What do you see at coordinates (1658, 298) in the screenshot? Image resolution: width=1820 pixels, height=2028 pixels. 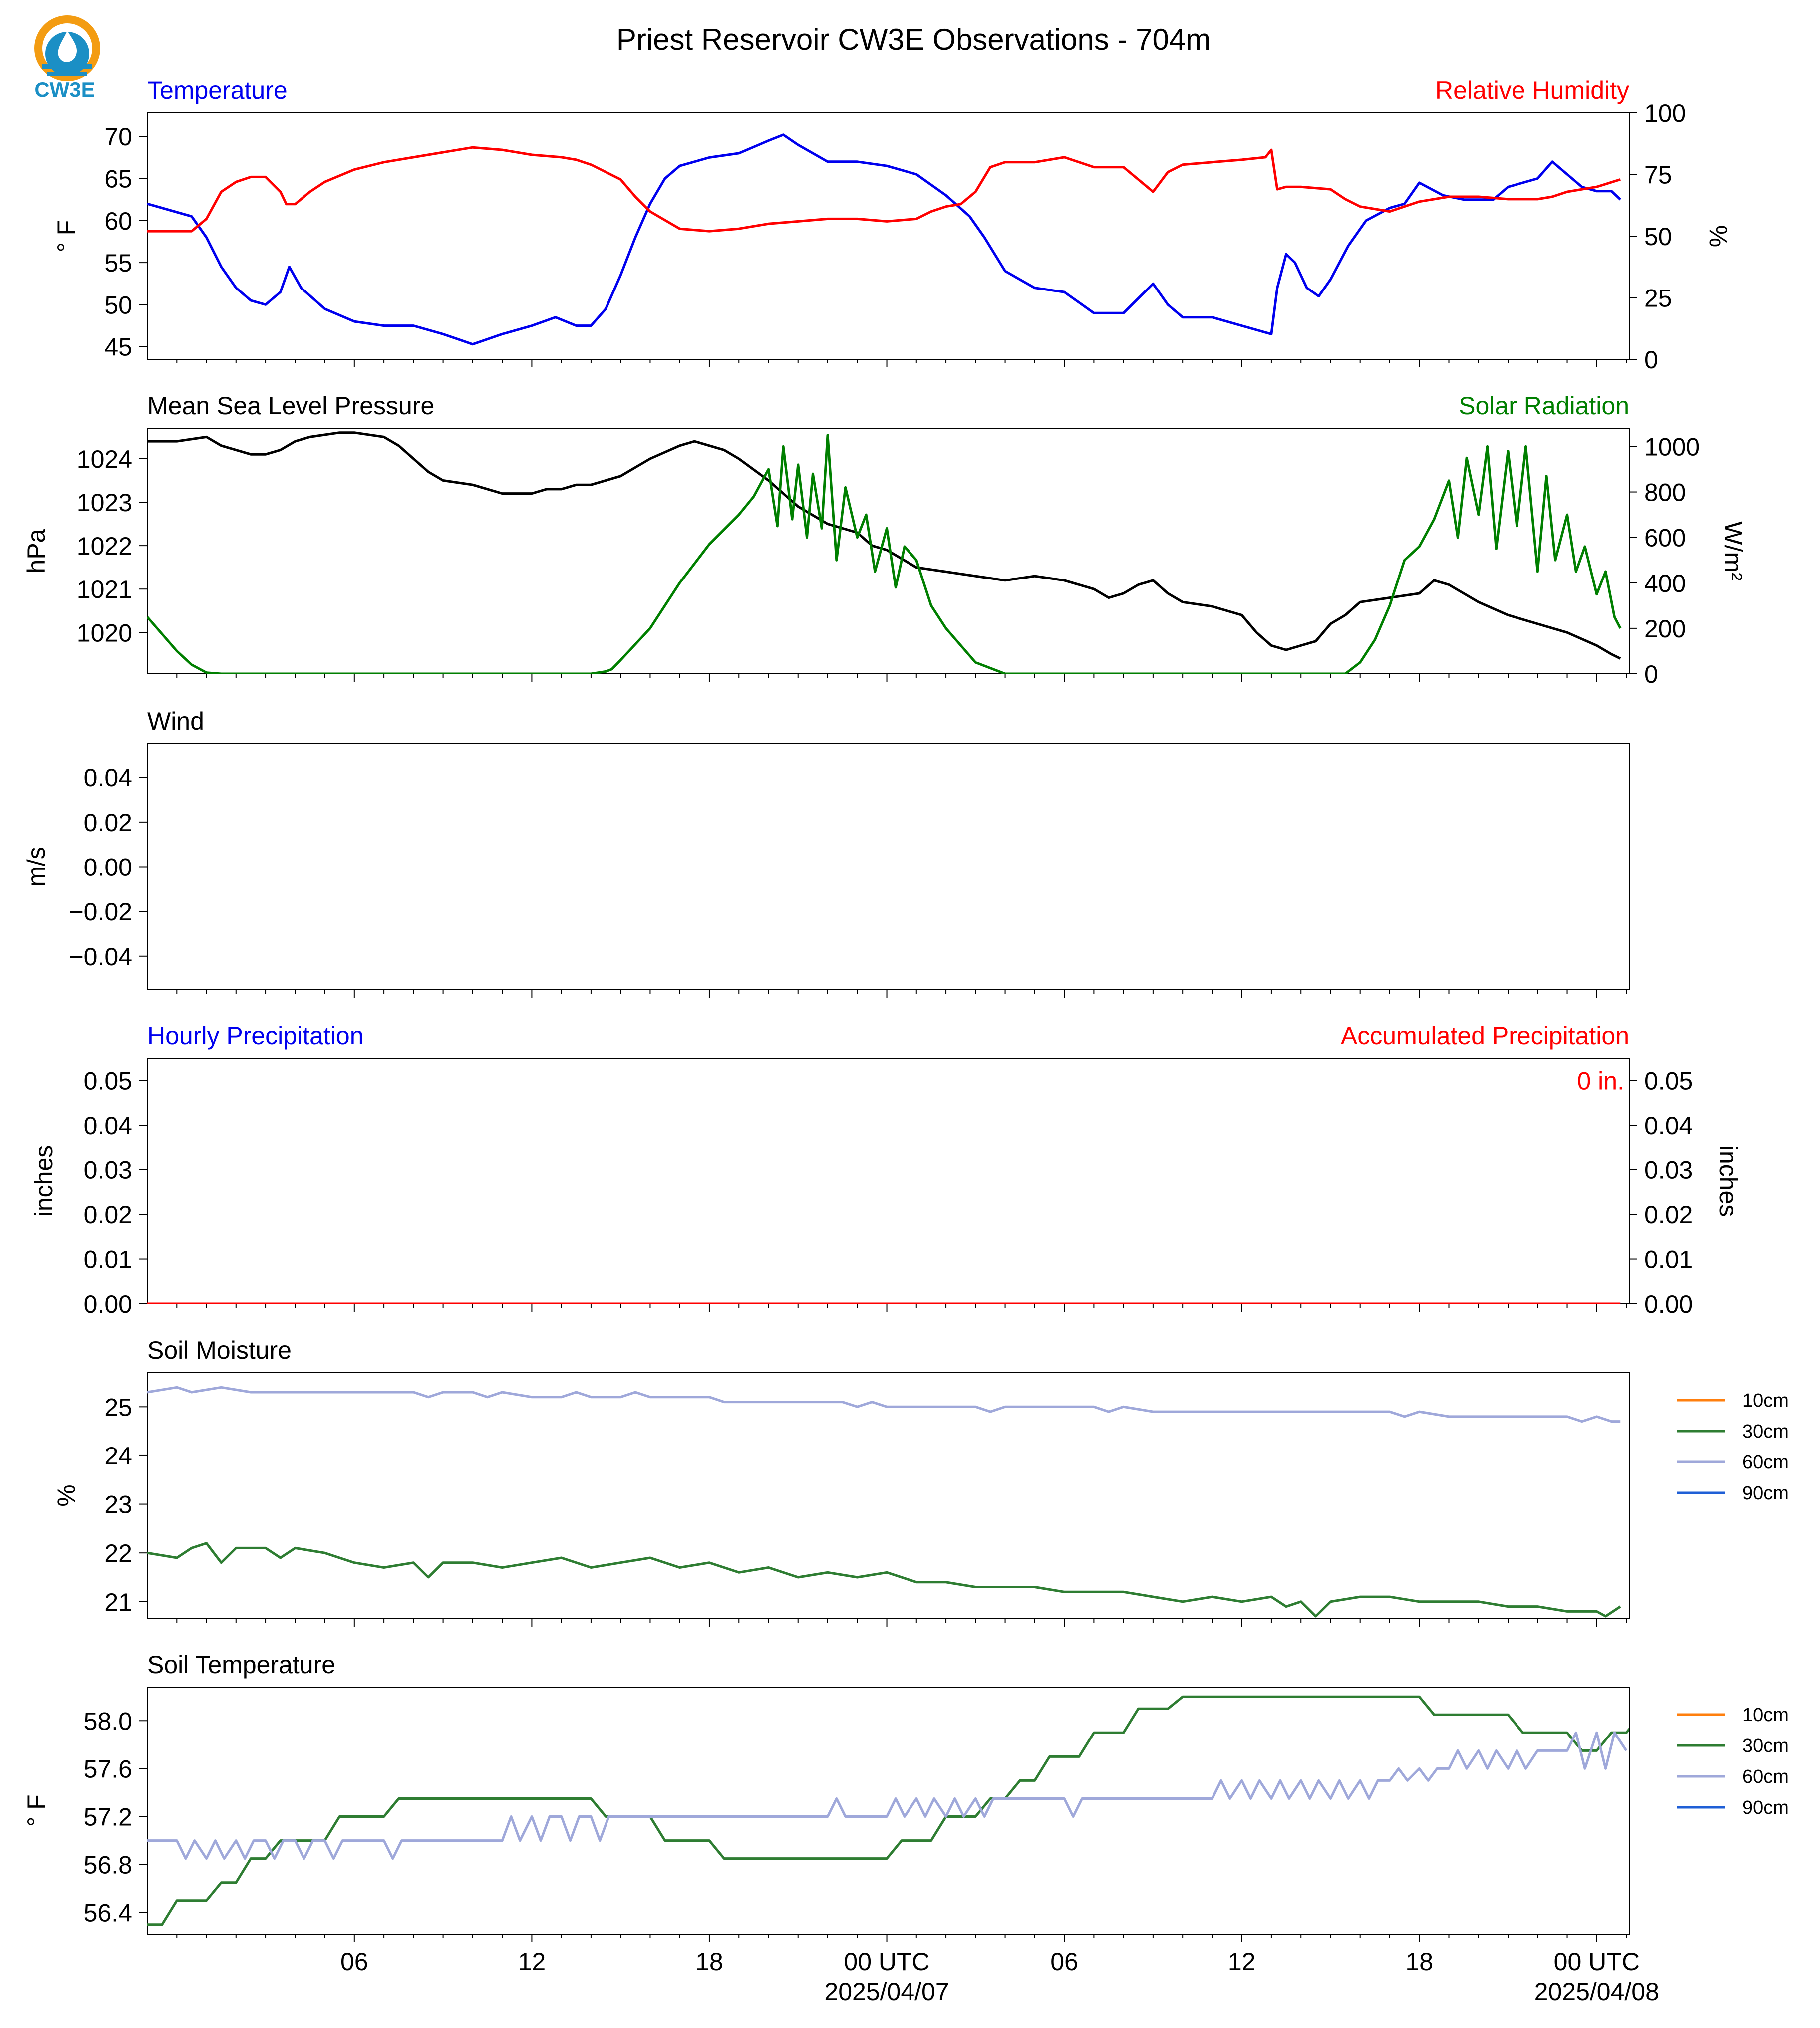 I see `y-tick-label-right: 25` at bounding box center [1658, 298].